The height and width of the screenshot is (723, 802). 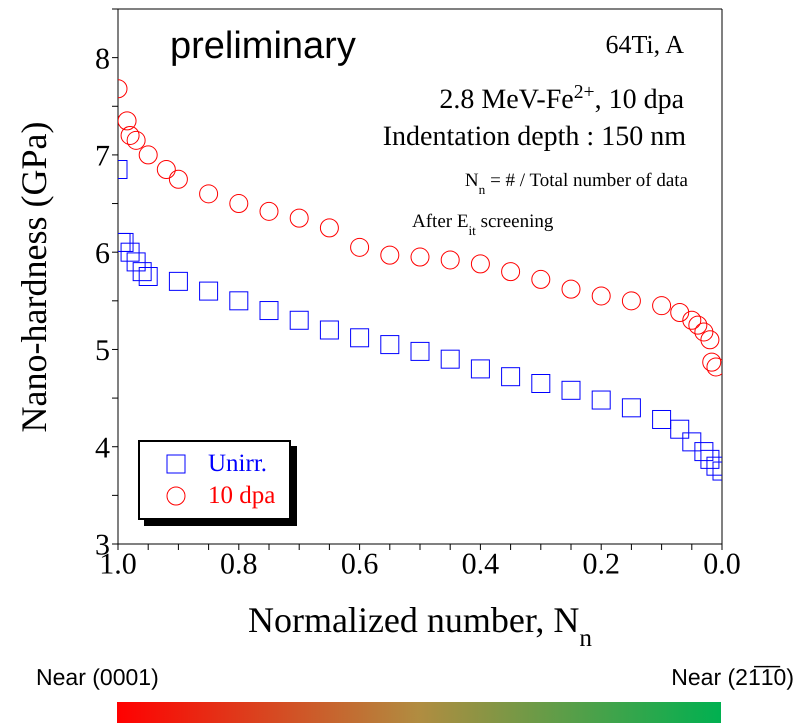 What do you see at coordinates (722, 563) in the screenshot?
I see `x-tick-label: 0.0` at bounding box center [722, 563].